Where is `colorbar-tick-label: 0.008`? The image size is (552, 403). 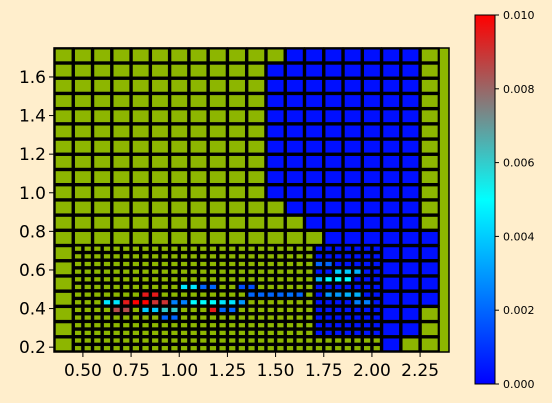 colorbar-tick-label: 0.008 is located at coordinates (519, 89).